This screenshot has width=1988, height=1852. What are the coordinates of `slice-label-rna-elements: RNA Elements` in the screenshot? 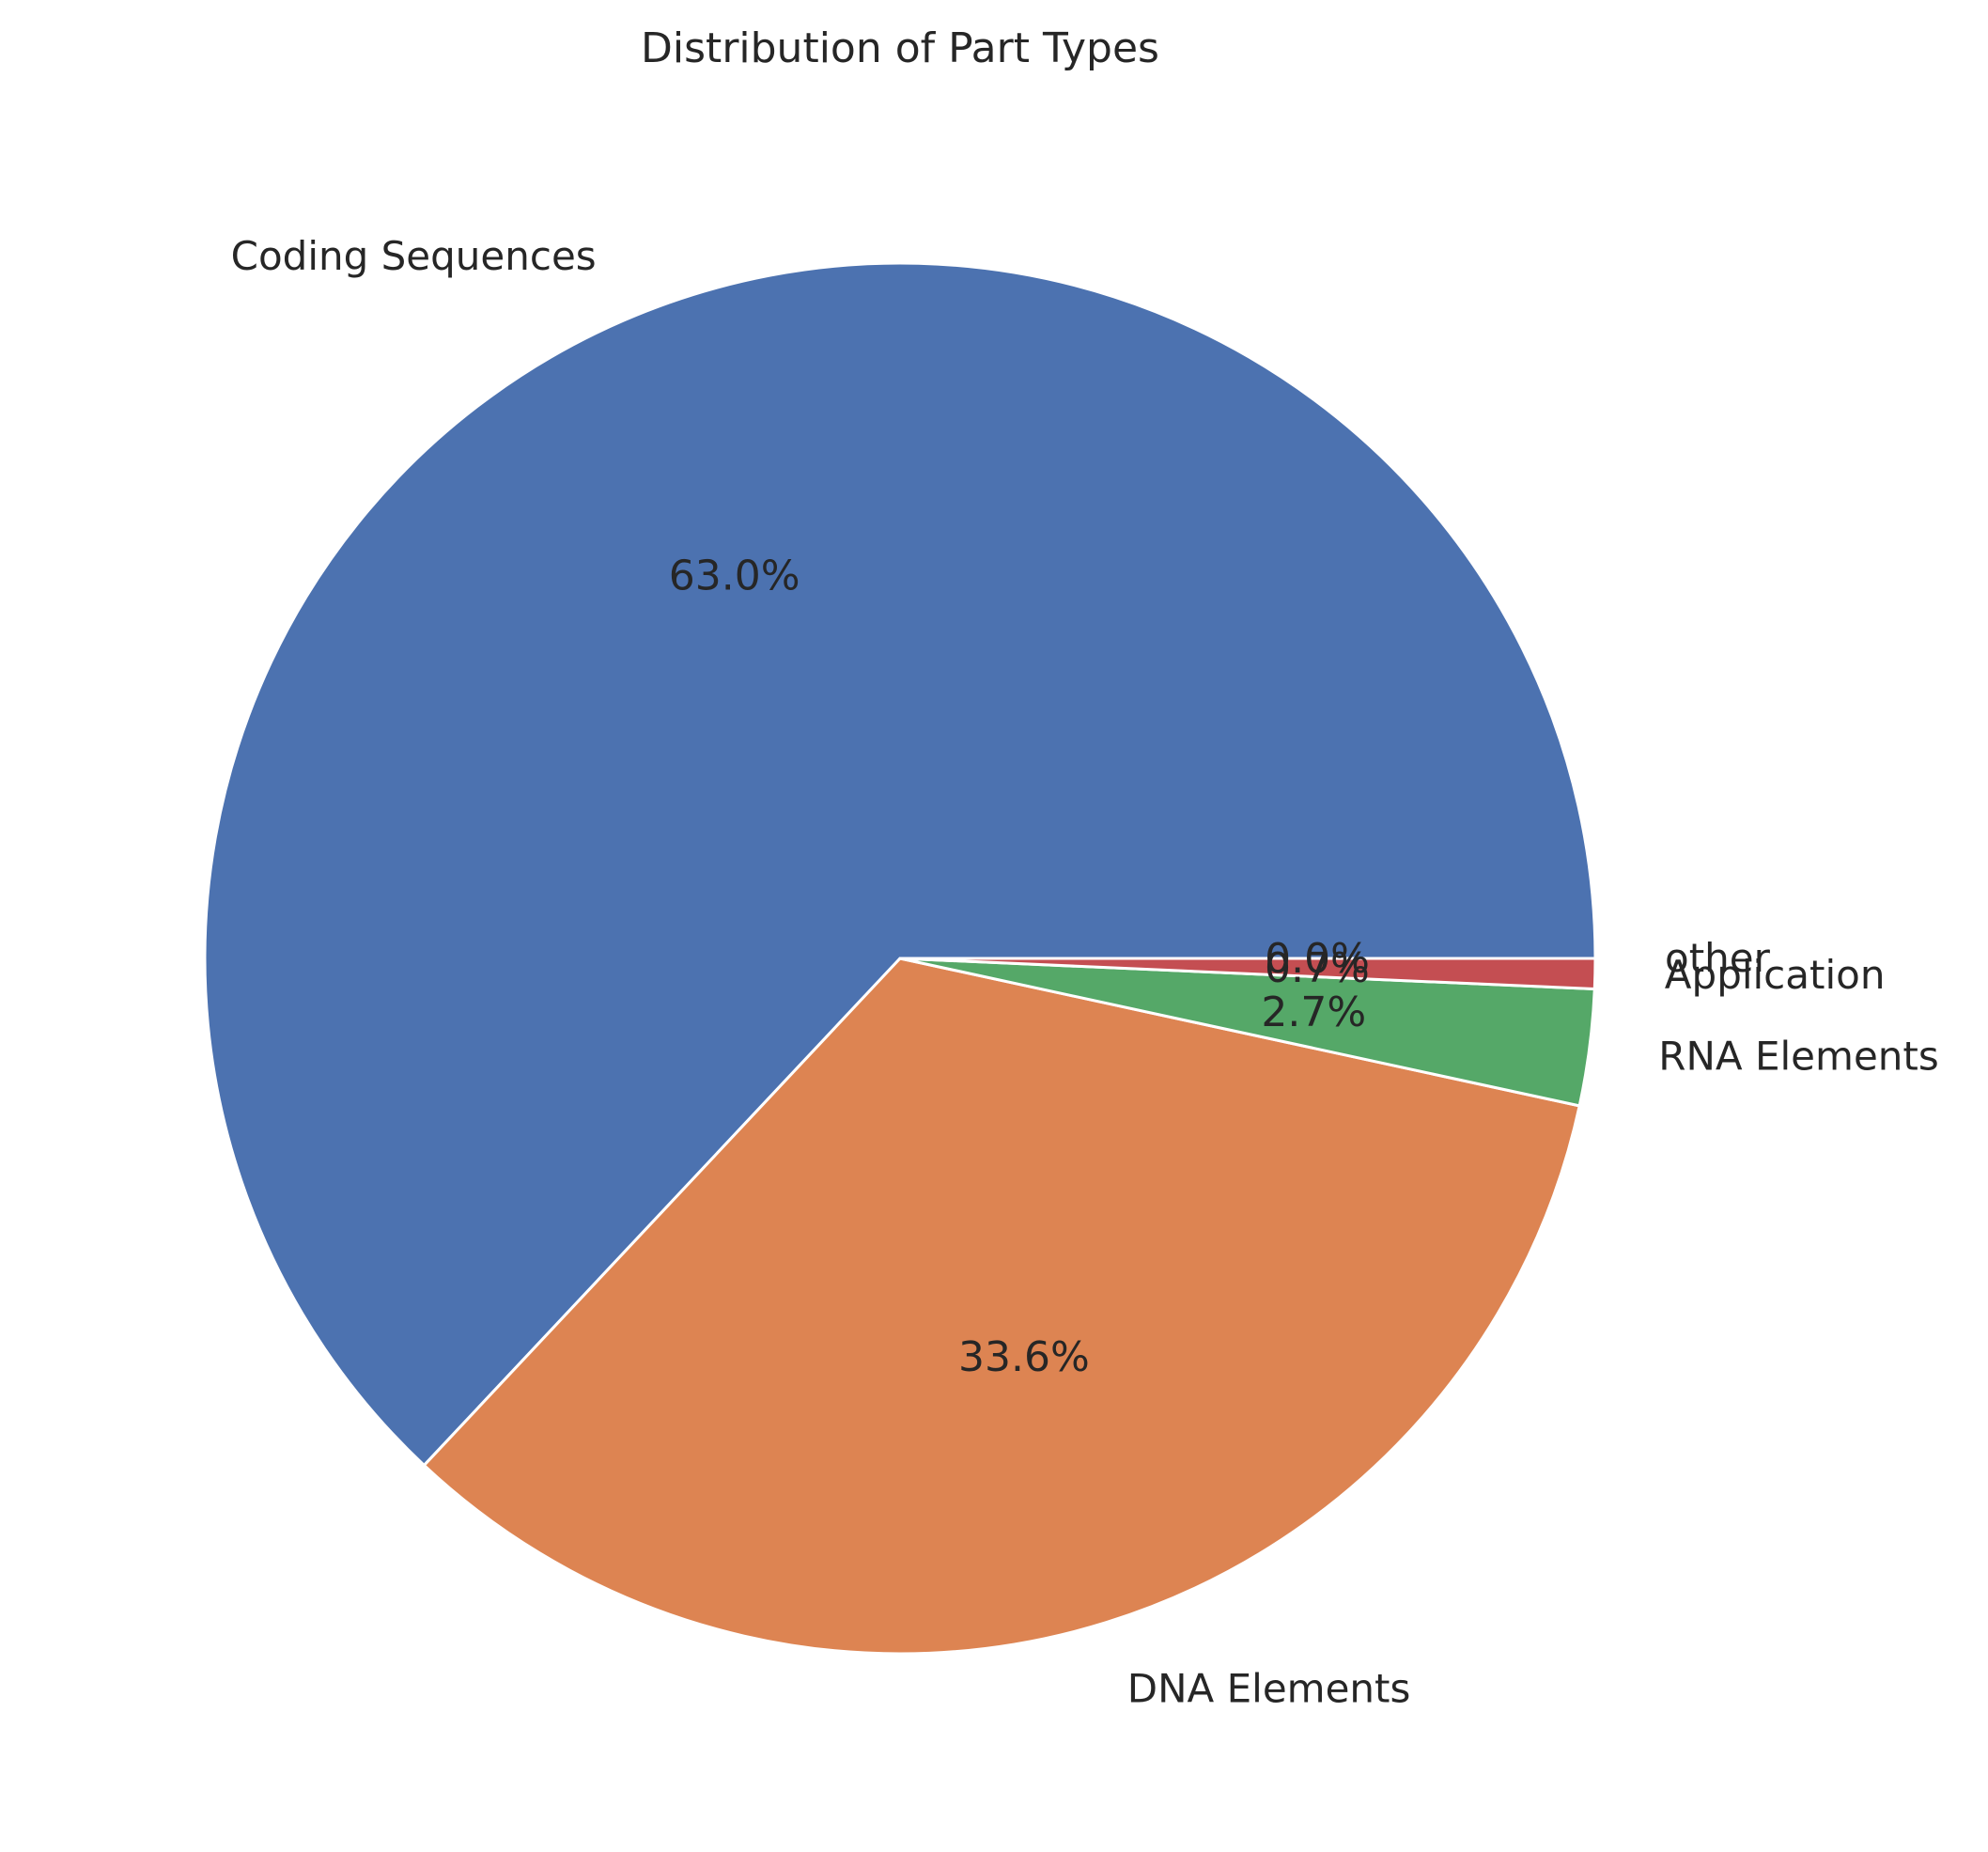 It's located at (1798, 1057).